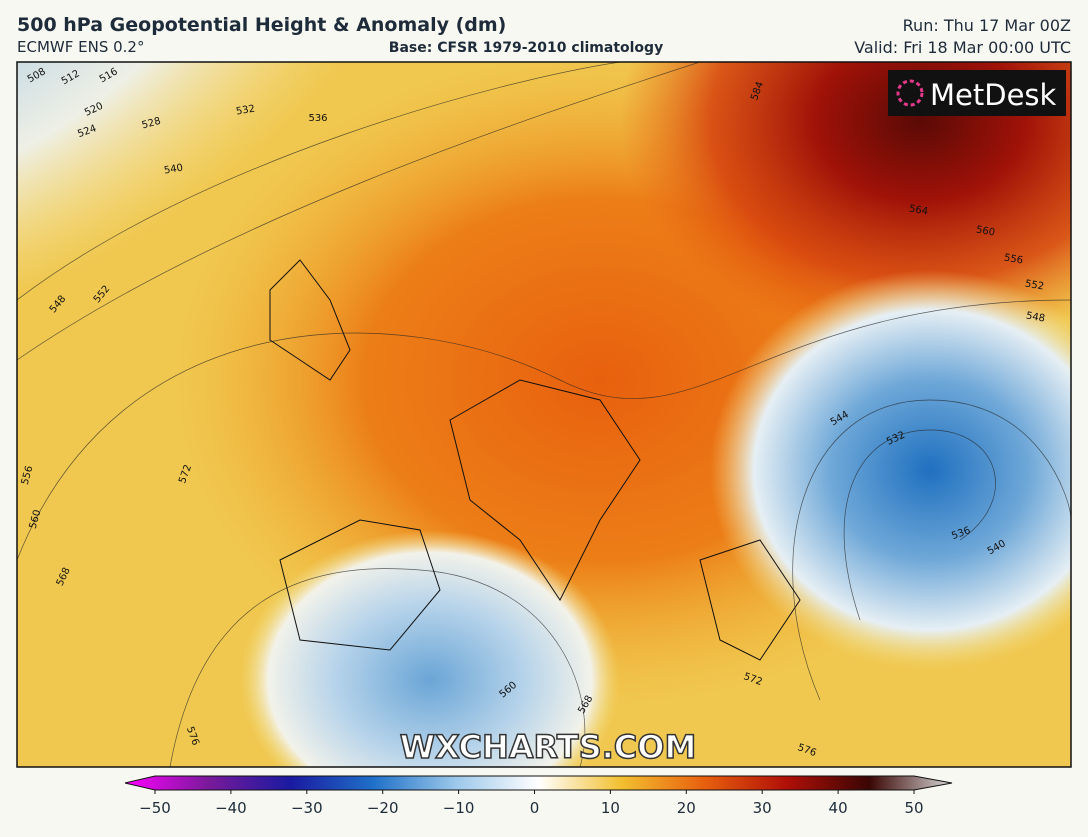 The height and width of the screenshot is (837, 1088). I want to click on colorbar-ticks: −50 −40 −30 −20 −10 0 10 20 30 40 50, so click(531, 803).